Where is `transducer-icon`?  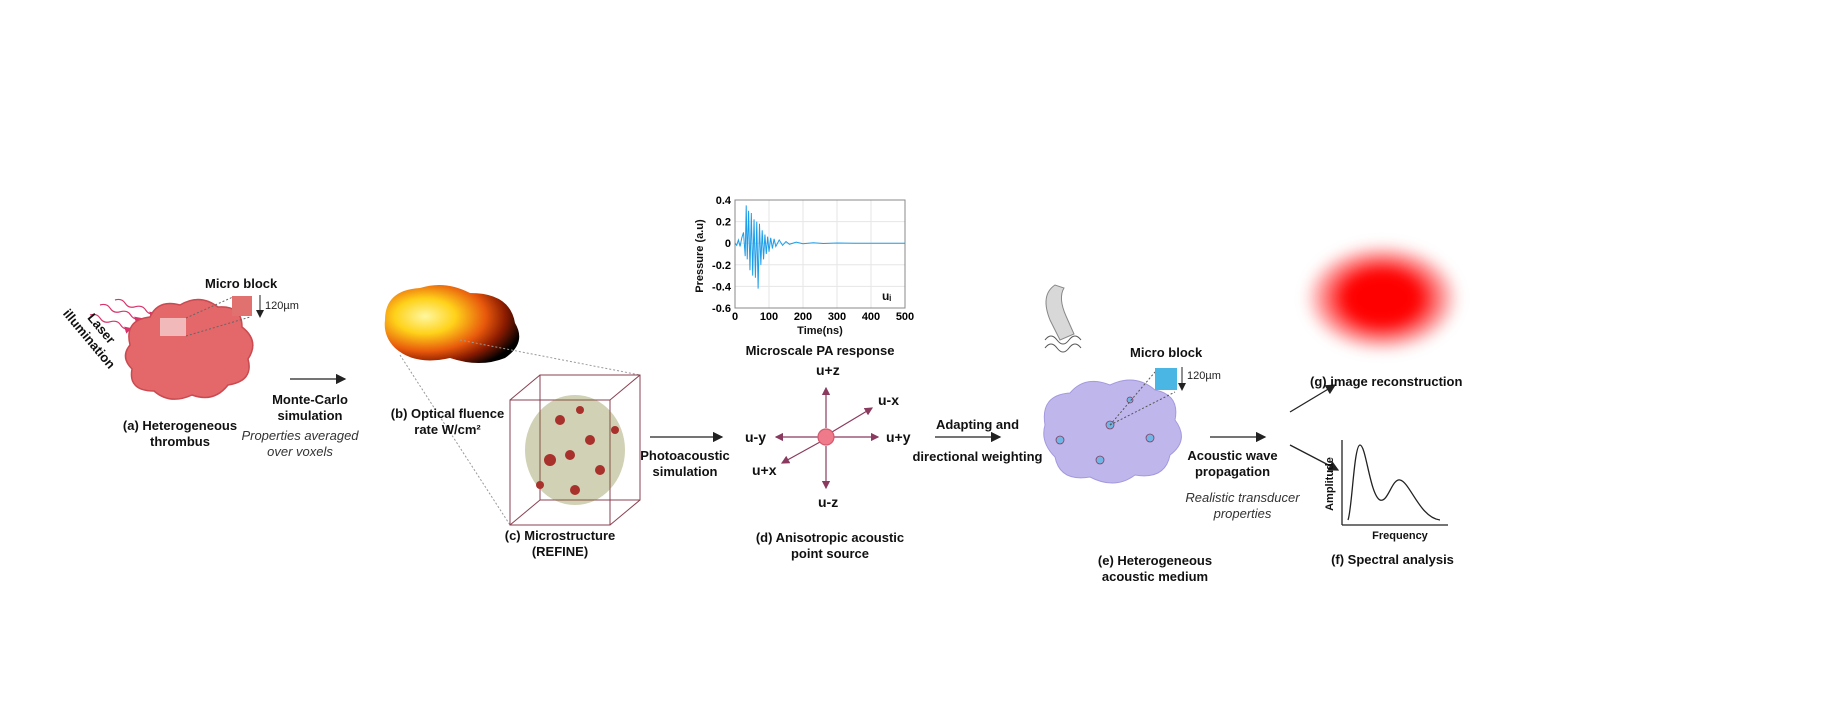
transducer-icon is located at coordinates (1063, 318).